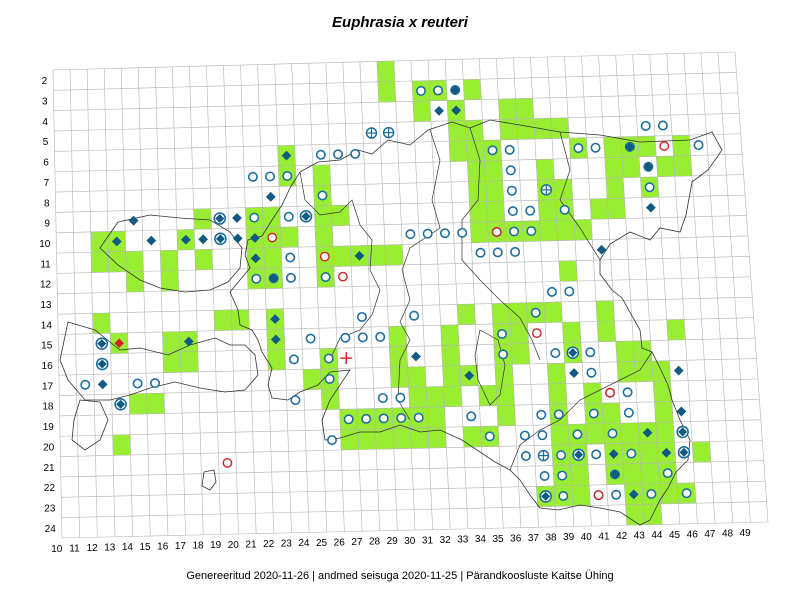  What do you see at coordinates (357, 542) in the screenshot?
I see `x-axis-label: 27` at bounding box center [357, 542].